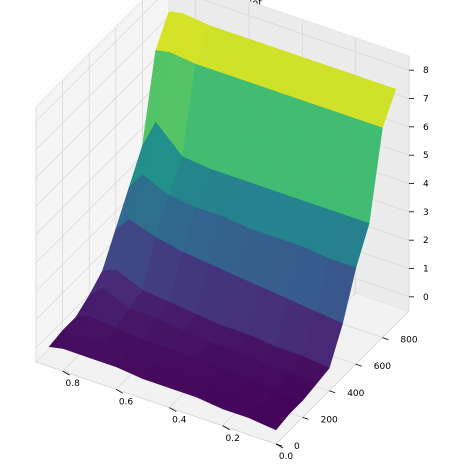 The height and width of the screenshot is (474, 474). Describe the element at coordinates (426, 270) in the screenshot. I see `z-tick-label: 1` at that location.